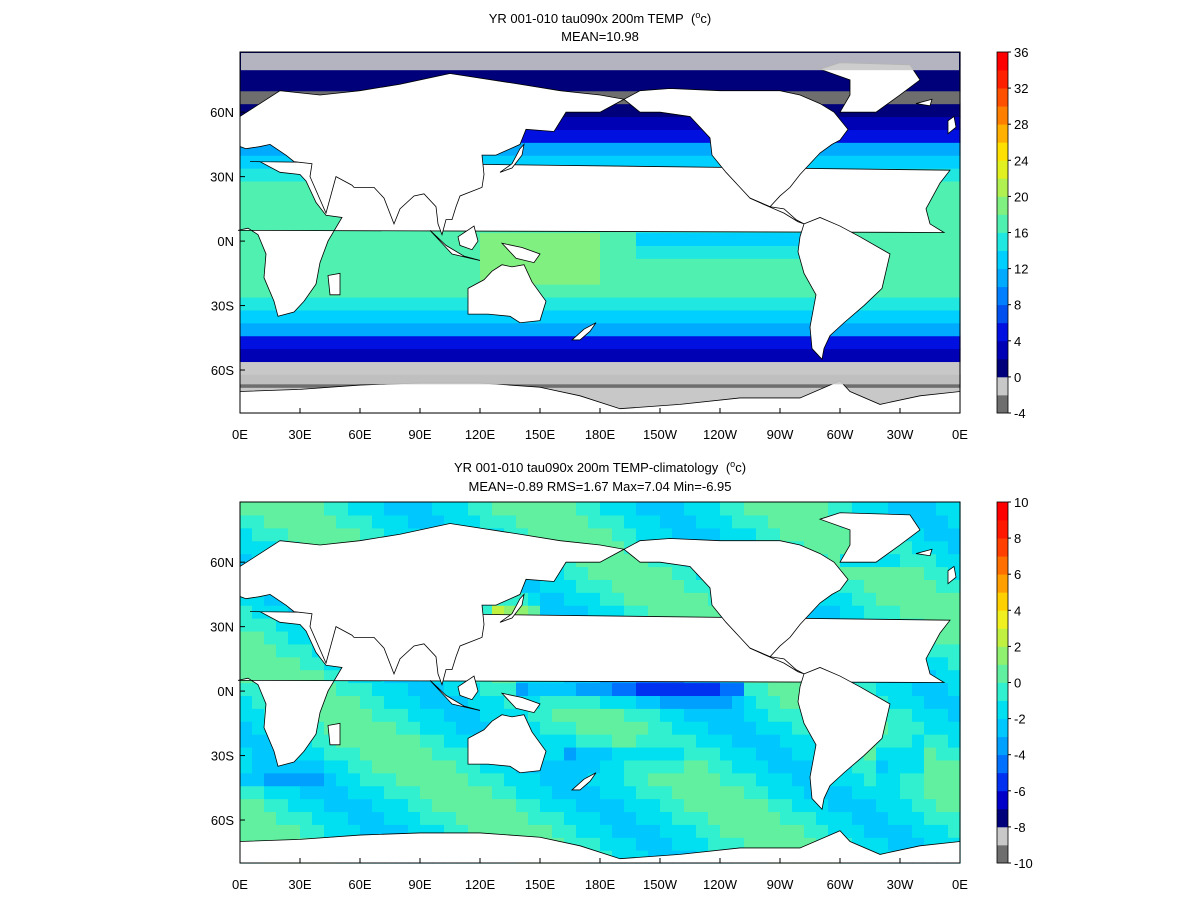 This screenshot has width=1200, height=900. I want to click on colorbar-label: 28, so click(1021, 124).